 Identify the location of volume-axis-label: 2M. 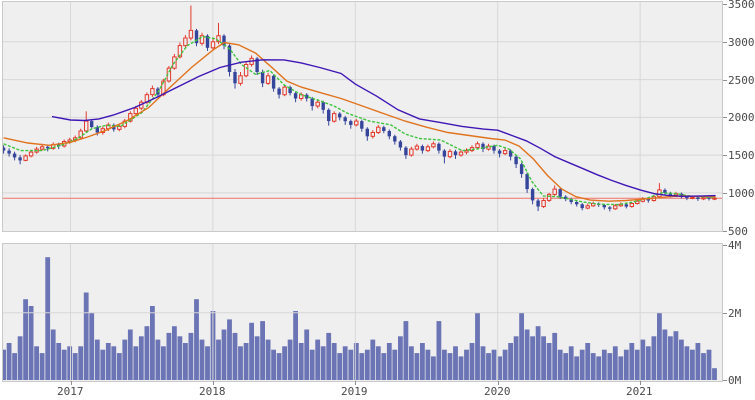
(735, 313).